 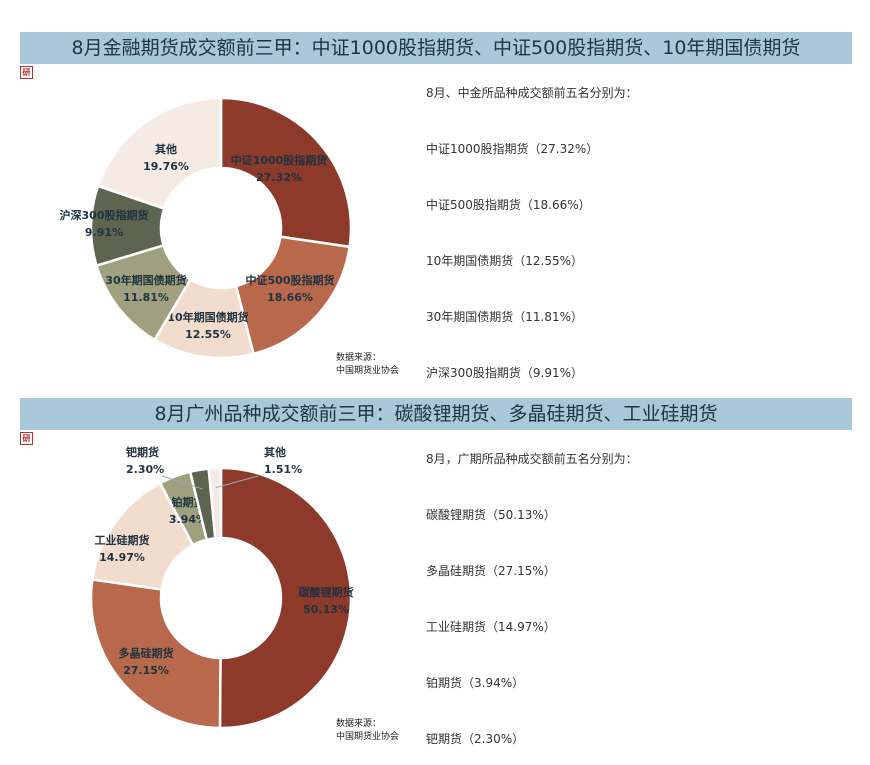 I want to click on source-note-1: 数据来源： 中国期货业协会, so click(x=367, y=365).